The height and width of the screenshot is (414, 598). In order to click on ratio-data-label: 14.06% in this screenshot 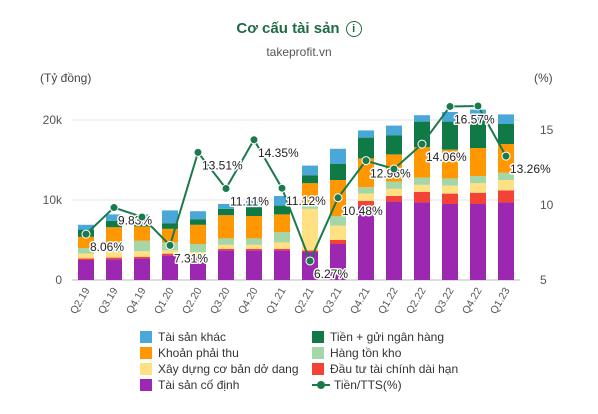, I will do `click(446, 157)`.